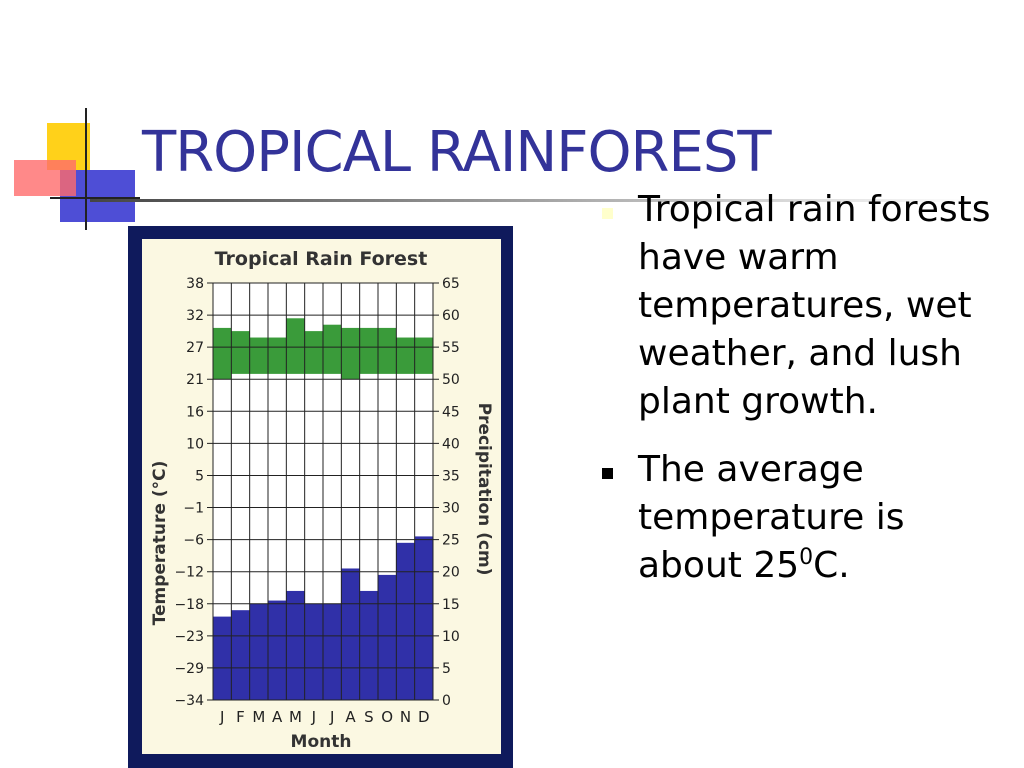  Describe the element at coordinates (451, 284) in the screenshot. I see `precipitation-tick-label: 65` at that location.